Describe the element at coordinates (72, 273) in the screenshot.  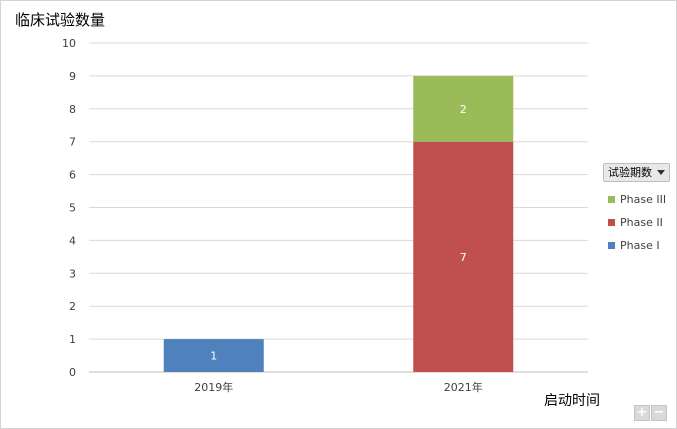
I see `y-tick-label: 3` at that location.